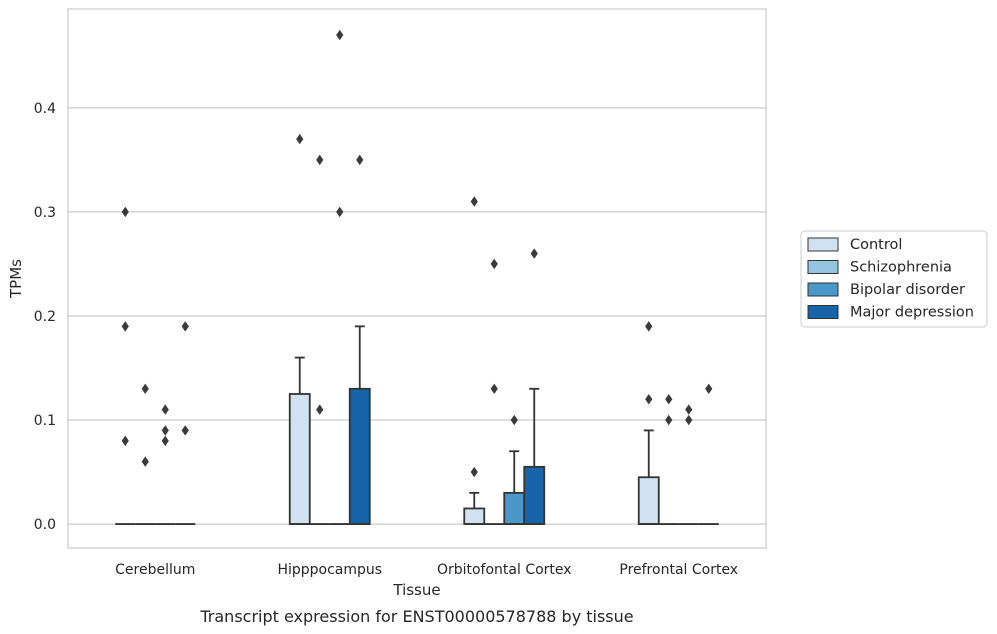  I want to click on y-tick-label: 0.2, so click(45, 317).